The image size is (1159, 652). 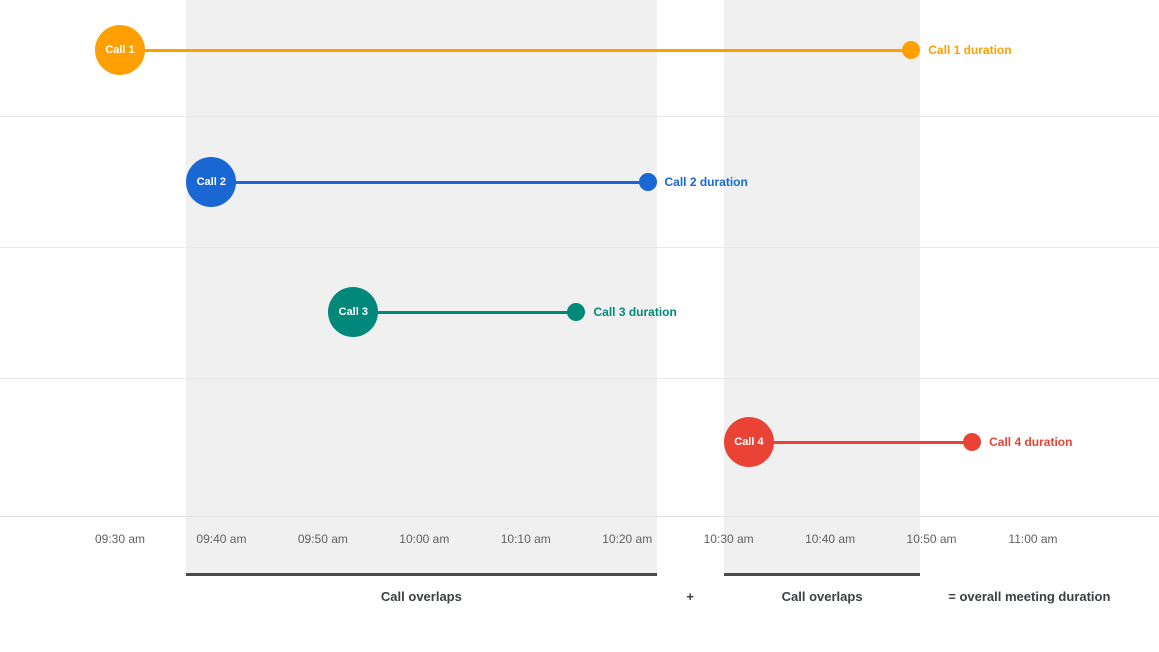 What do you see at coordinates (1033, 539) in the screenshot?
I see `time-tick-label: 11:00 am` at bounding box center [1033, 539].